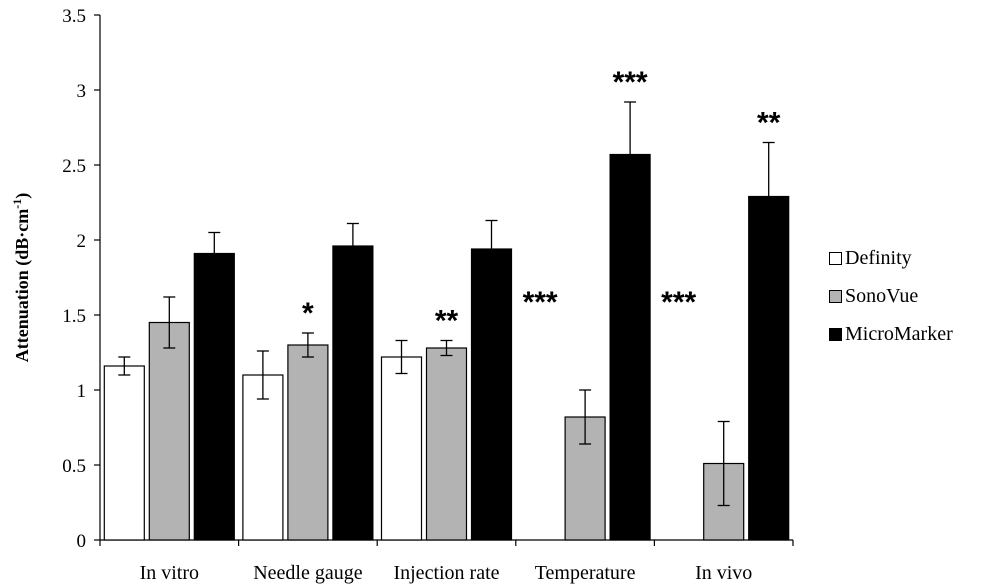  What do you see at coordinates (308, 573) in the screenshot?
I see `x-category-label: Needle gauge` at bounding box center [308, 573].